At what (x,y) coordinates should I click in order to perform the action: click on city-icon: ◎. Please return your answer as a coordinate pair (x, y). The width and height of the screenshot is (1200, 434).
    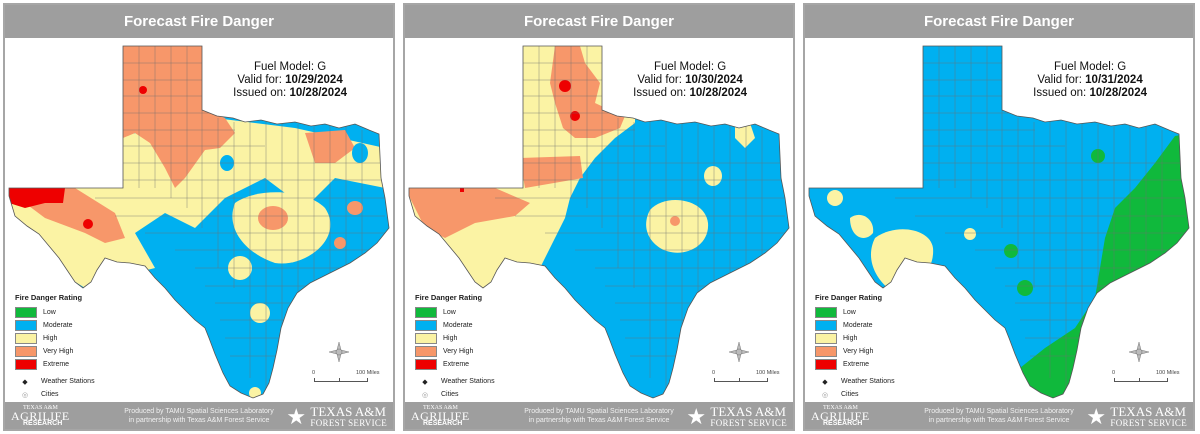
    Looking at the image, I should click on (425, 395).